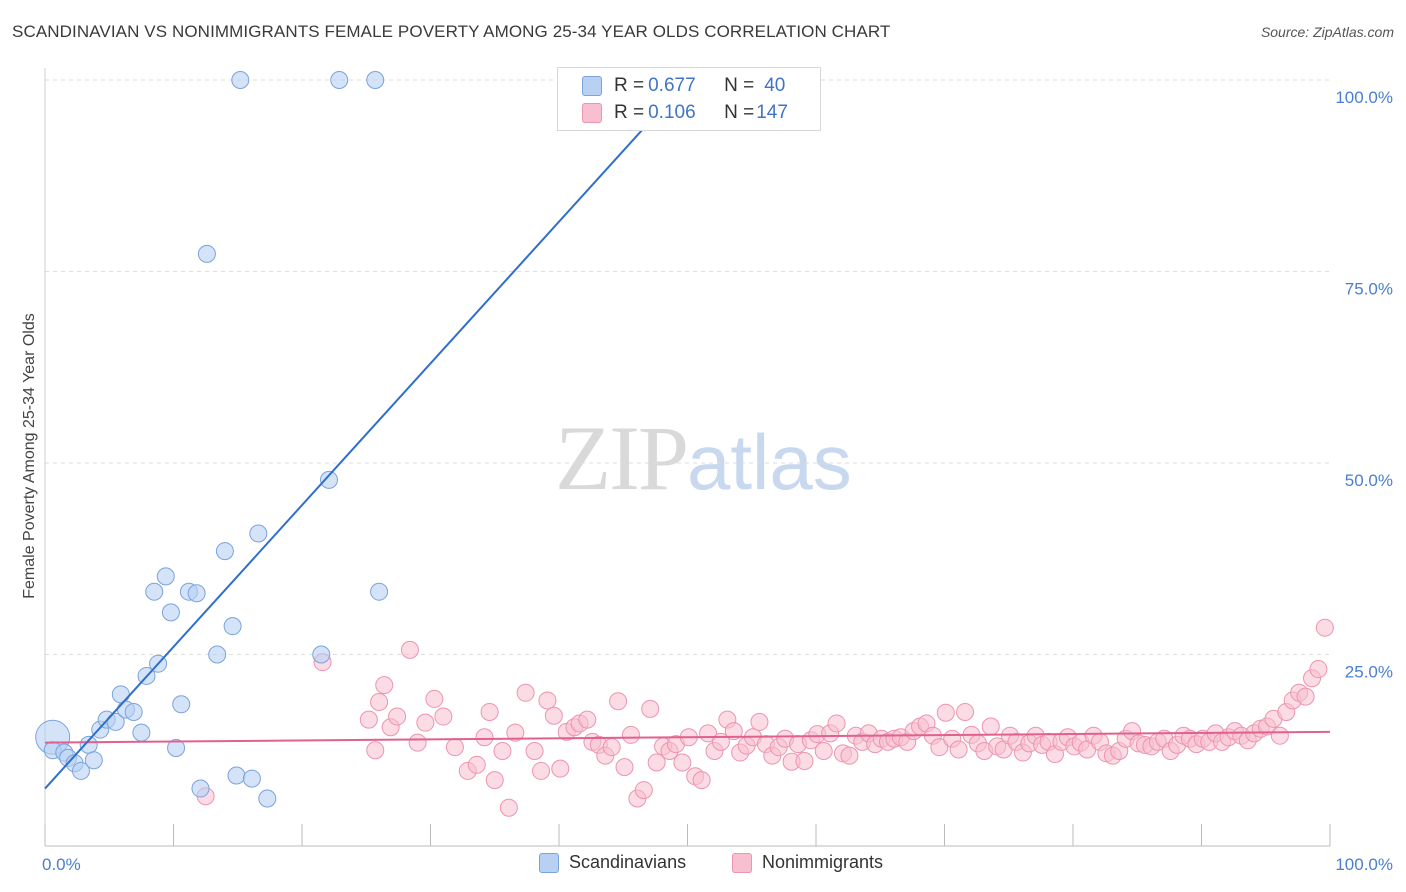 This screenshot has height=892, width=1406. What do you see at coordinates (1364, 97) in the screenshot?
I see `y-tick-label: 100.0%` at bounding box center [1364, 97].